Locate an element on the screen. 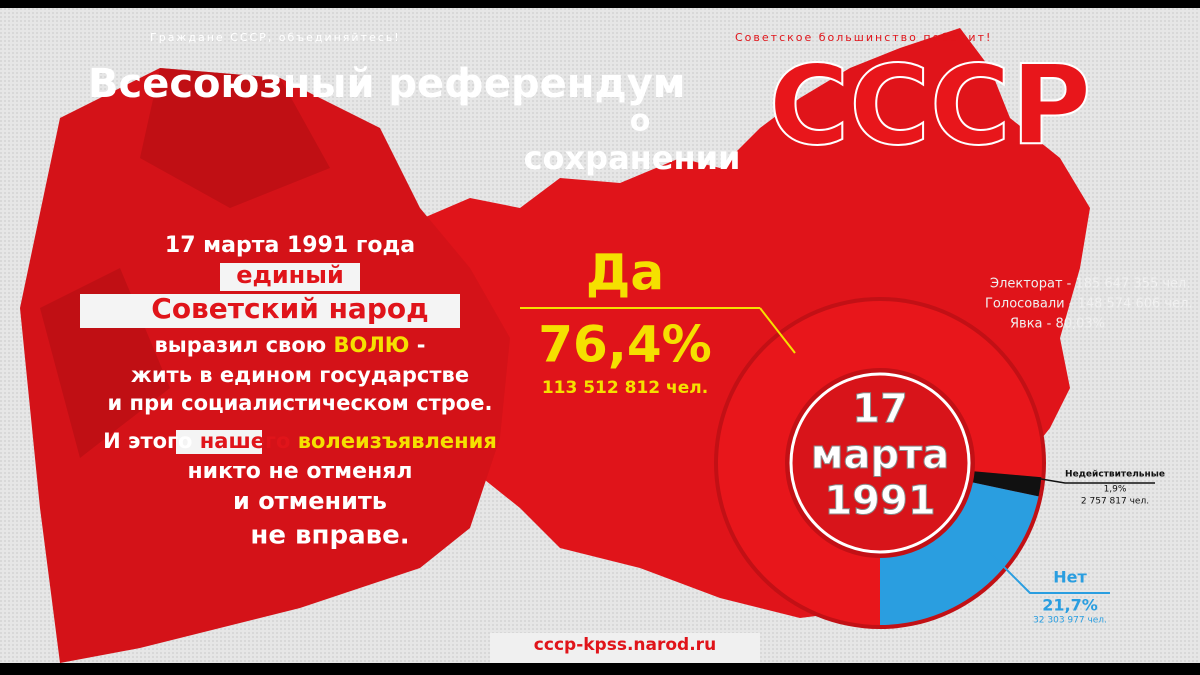 This screenshot has width=1200, height=675. segment: И этого is located at coordinates (151, 441).